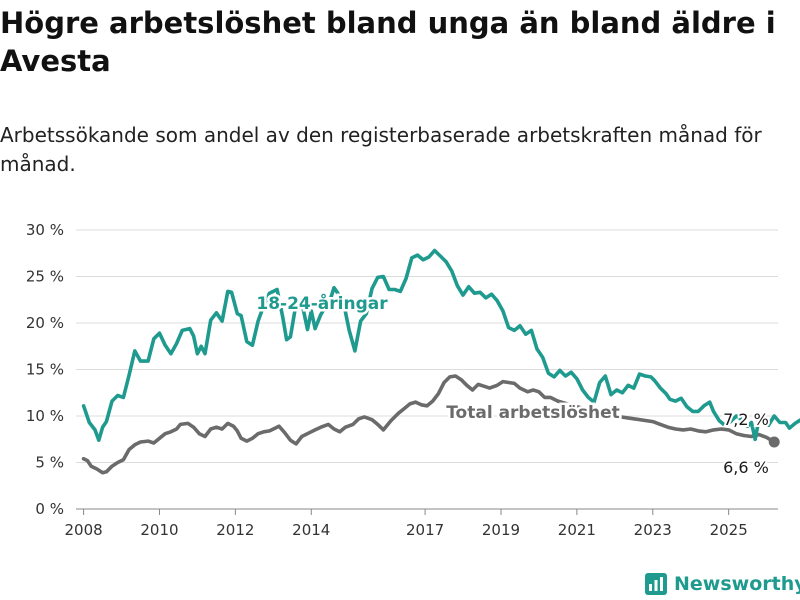  I want to click on x-tick-label: 2019, so click(501, 530).